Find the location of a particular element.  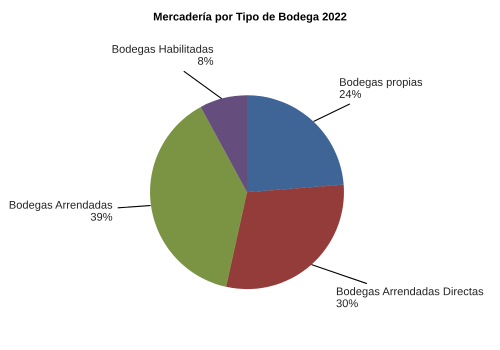

data-label: 39% is located at coordinates (101, 216).